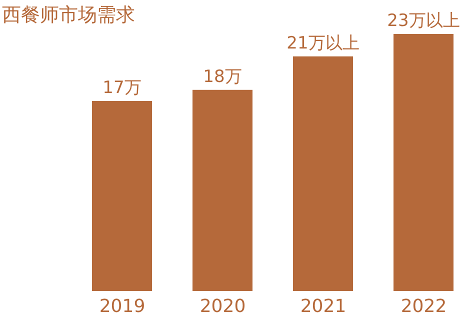 Image resolution: width=474 pixels, height=323 pixels. Describe the element at coordinates (222, 76) in the screenshot. I see `data-label: 18万` at that location.